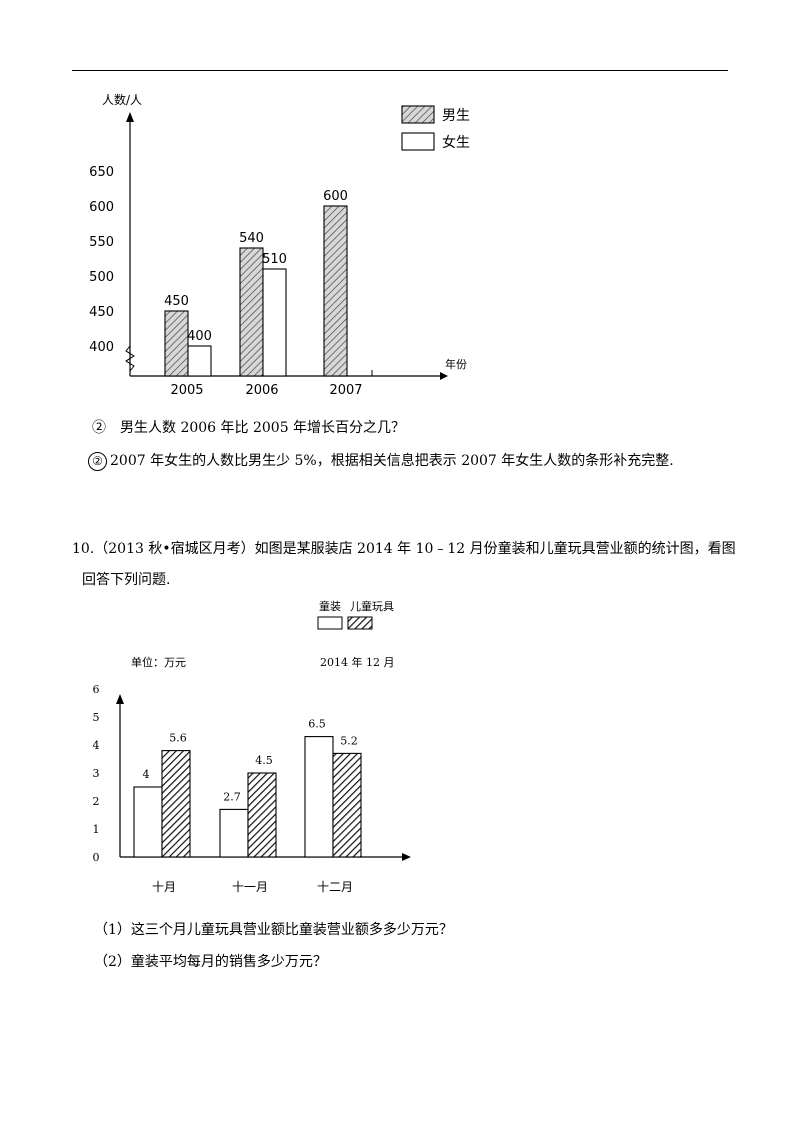 The height and width of the screenshot is (1132, 800). I want to click on x-tick-label: 十月, so click(164, 887).